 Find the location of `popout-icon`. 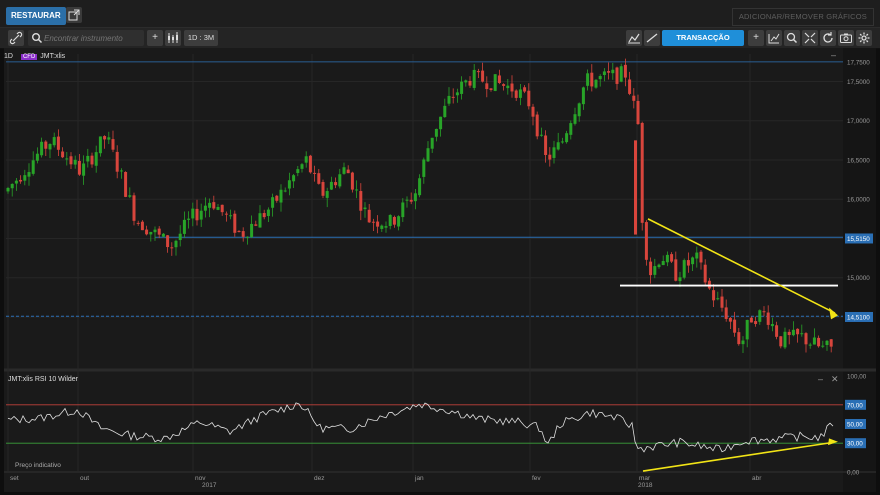

popout-icon is located at coordinates (74, 15).